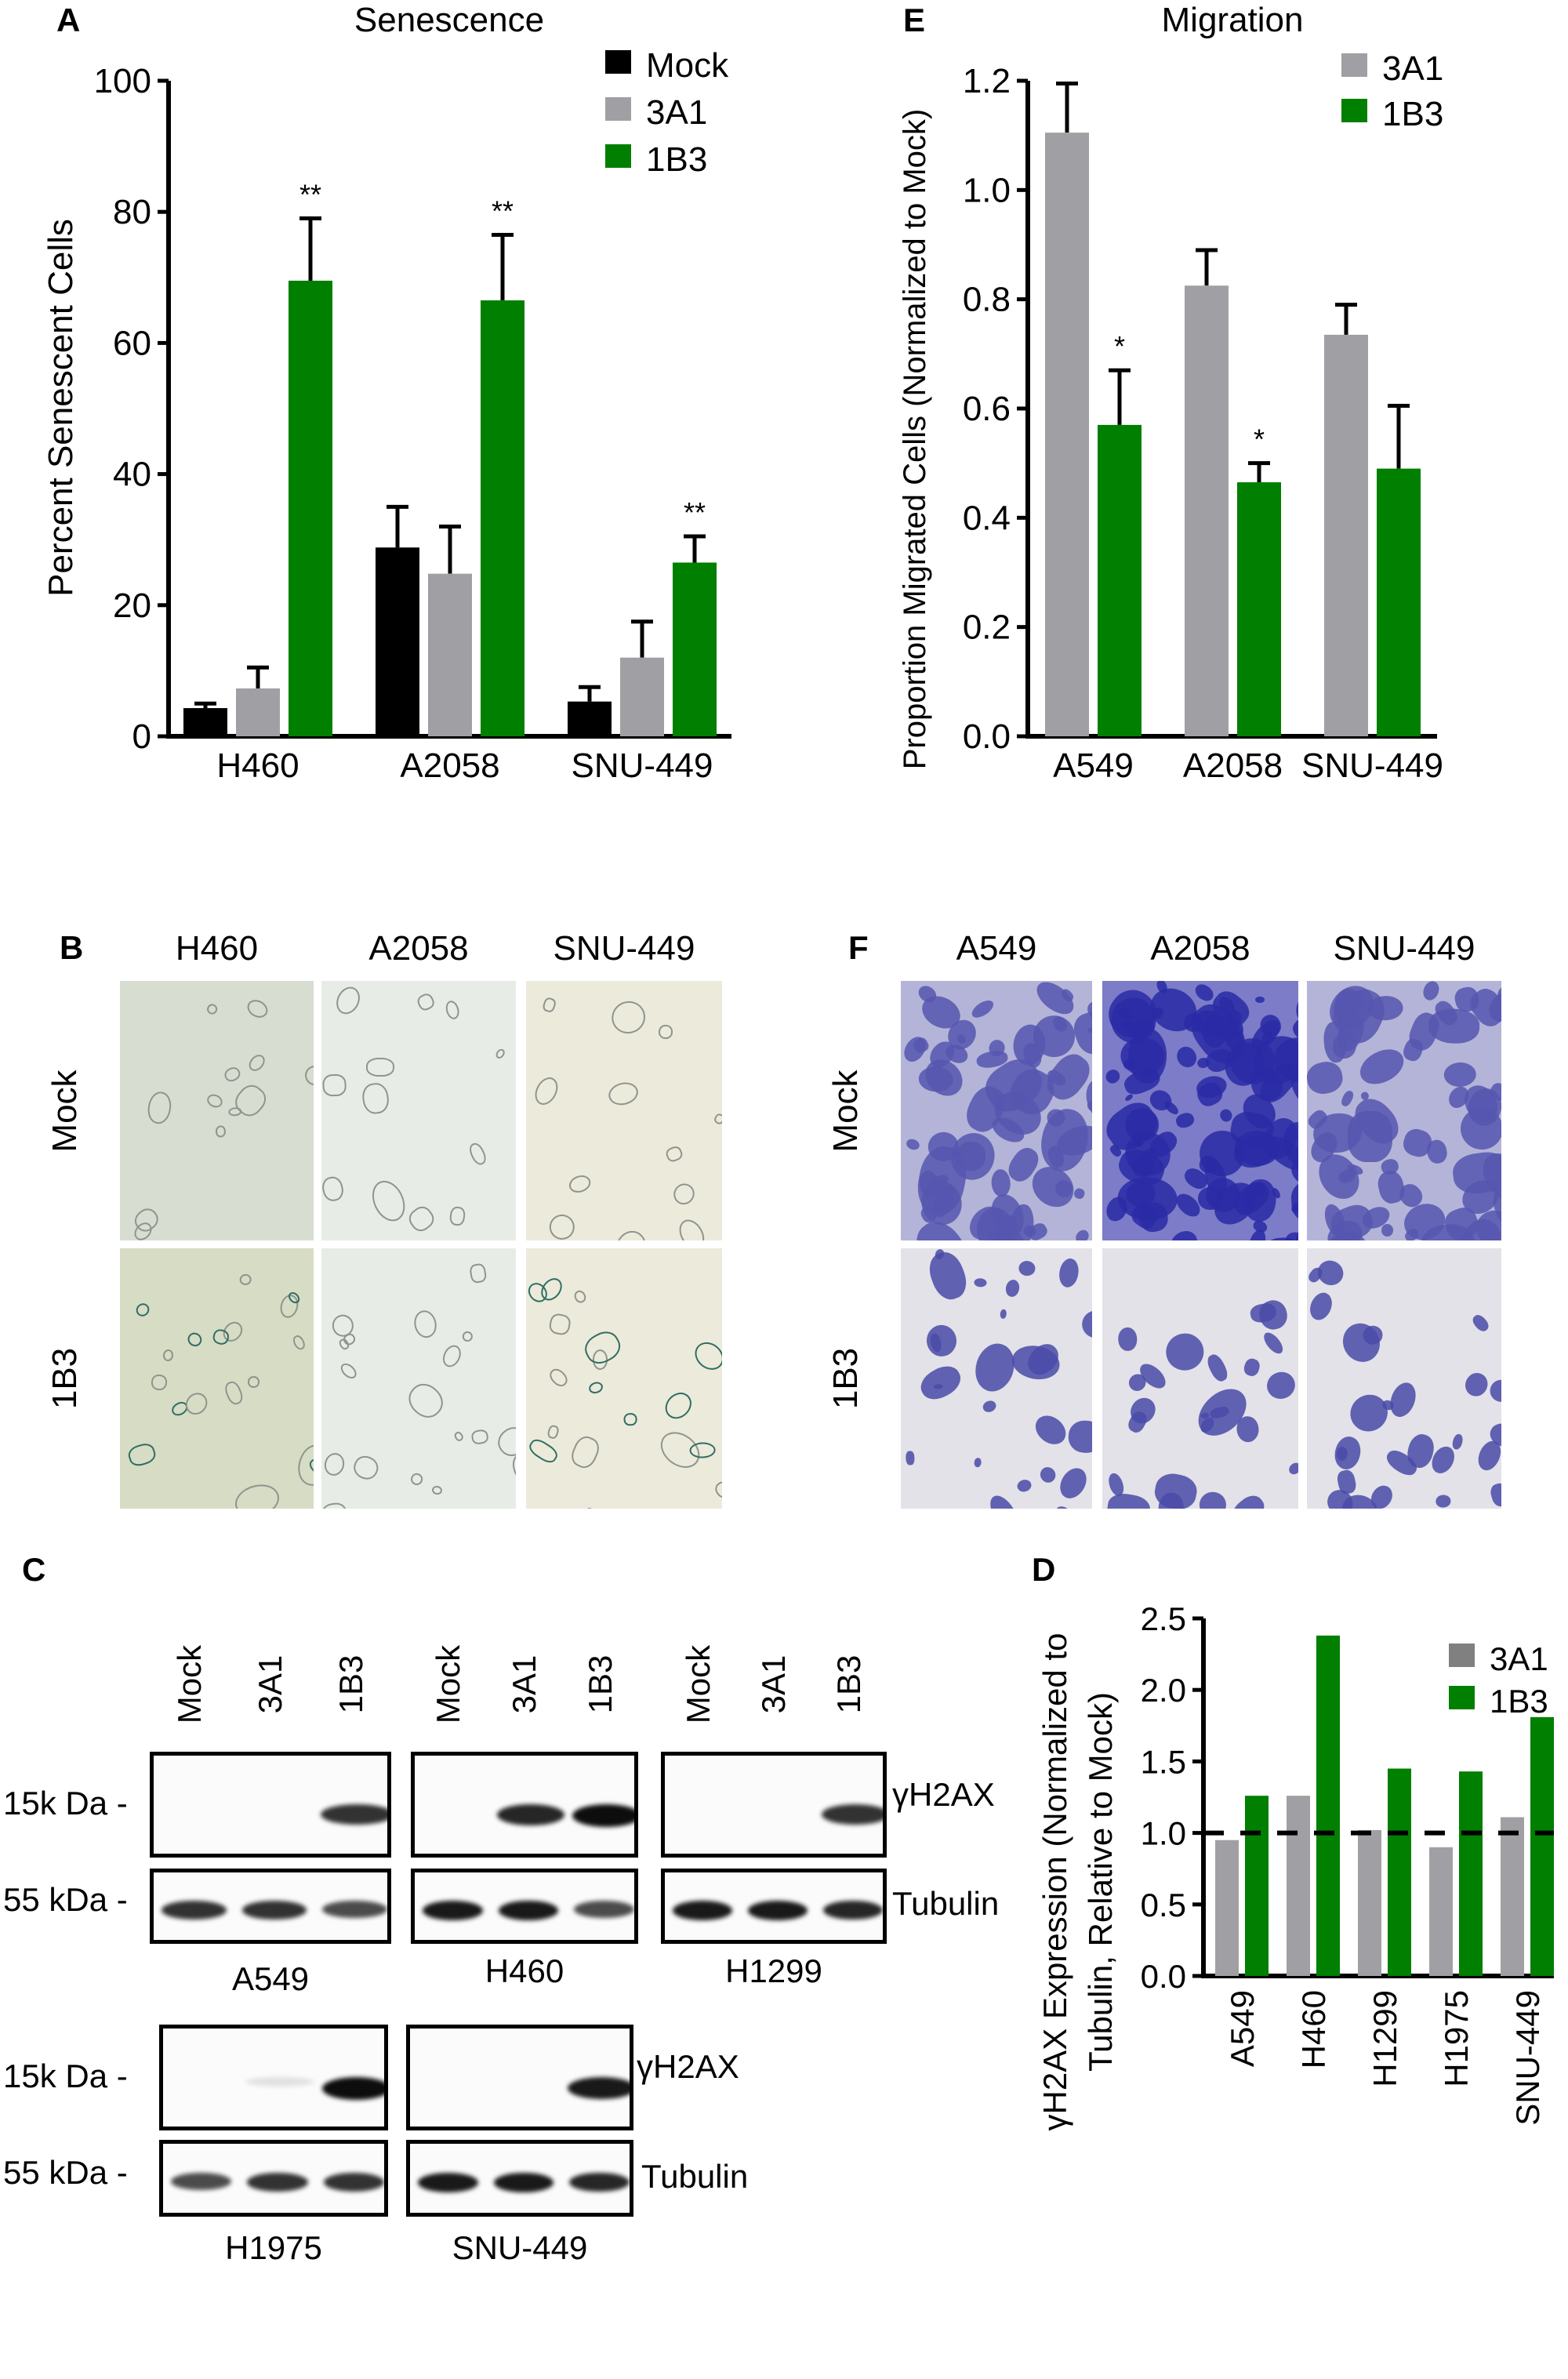  What do you see at coordinates (1233, 766) in the screenshot?
I see `chart-e-x-tick-label: A2058` at bounding box center [1233, 766].